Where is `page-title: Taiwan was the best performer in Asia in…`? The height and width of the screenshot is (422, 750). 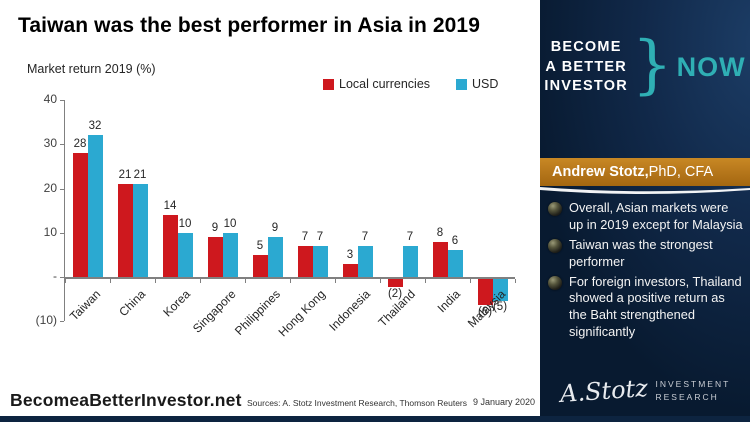 page-title: Taiwan was the best performer in Asia in… is located at coordinates (249, 25).